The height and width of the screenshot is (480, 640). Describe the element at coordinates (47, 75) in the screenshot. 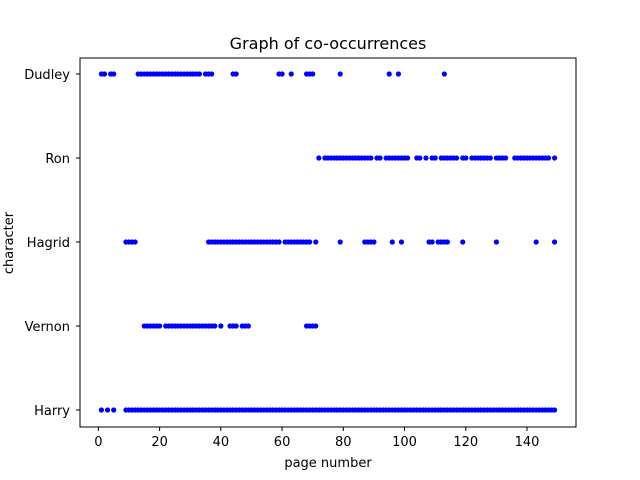

I see `y-tick-label-dudley: Dudley` at that location.